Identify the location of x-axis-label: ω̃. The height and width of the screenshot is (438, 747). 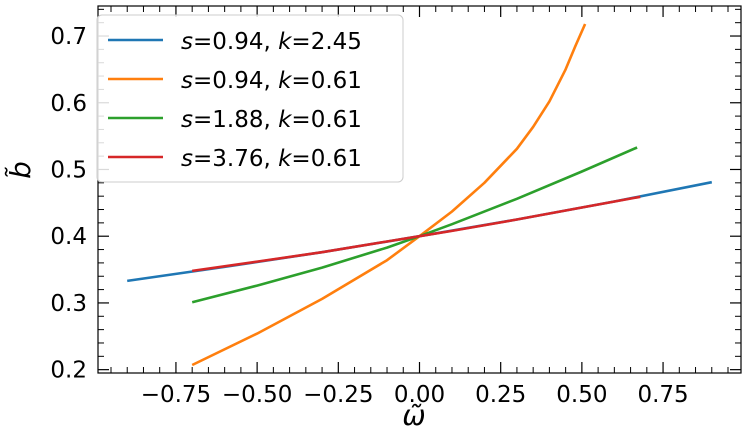
(413, 415).